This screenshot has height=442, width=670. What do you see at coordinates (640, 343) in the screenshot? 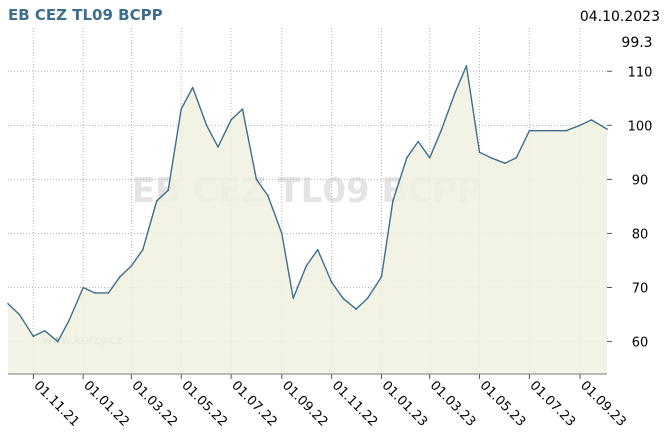
I see `y-tick-label: 60` at bounding box center [640, 343].